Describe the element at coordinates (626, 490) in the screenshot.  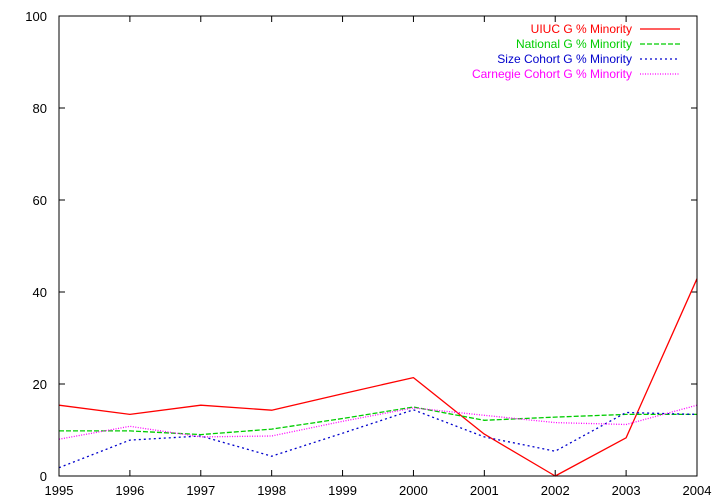
I see `x-tick-label: 2003` at that location.